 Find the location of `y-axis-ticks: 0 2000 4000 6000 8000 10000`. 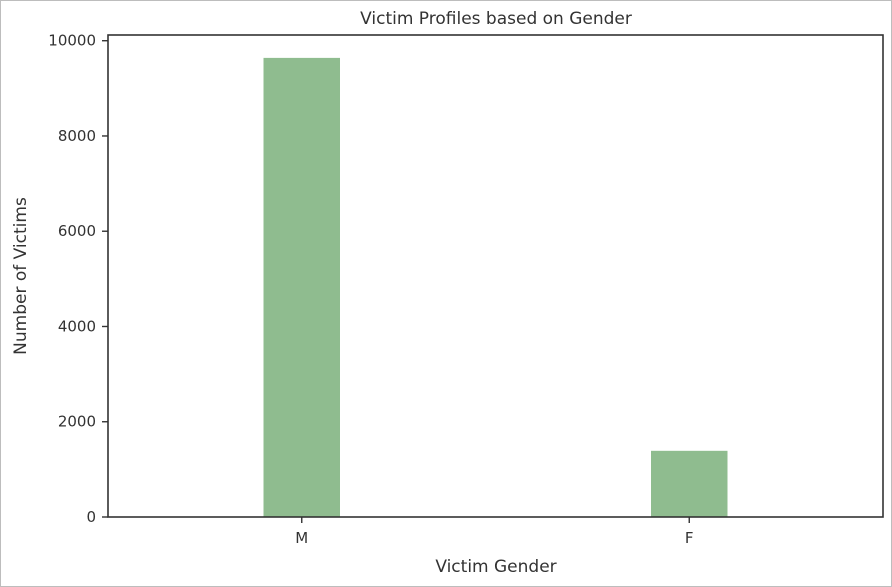

y-axis-ticks: 0 2000 4000 6000 8000 10000 is located at coordinates (78, 279).